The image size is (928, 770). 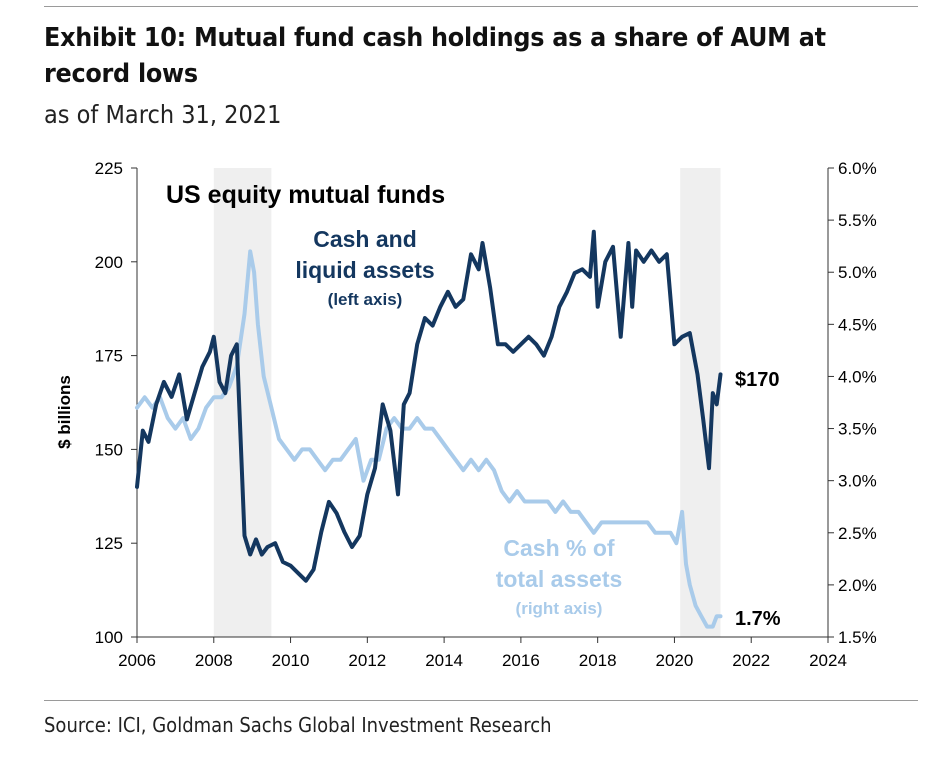 I want to click on y2-tick-label: 4.0%, so click(x=857, y=376).